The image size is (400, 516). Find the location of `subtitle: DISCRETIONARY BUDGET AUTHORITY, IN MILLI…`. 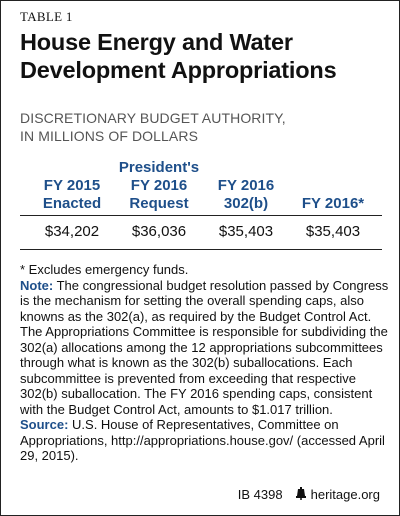

subtitle: DISCRETIONARY BUDGET AUTHORITY, IN MILLI… is located at coordinates (205, 127).